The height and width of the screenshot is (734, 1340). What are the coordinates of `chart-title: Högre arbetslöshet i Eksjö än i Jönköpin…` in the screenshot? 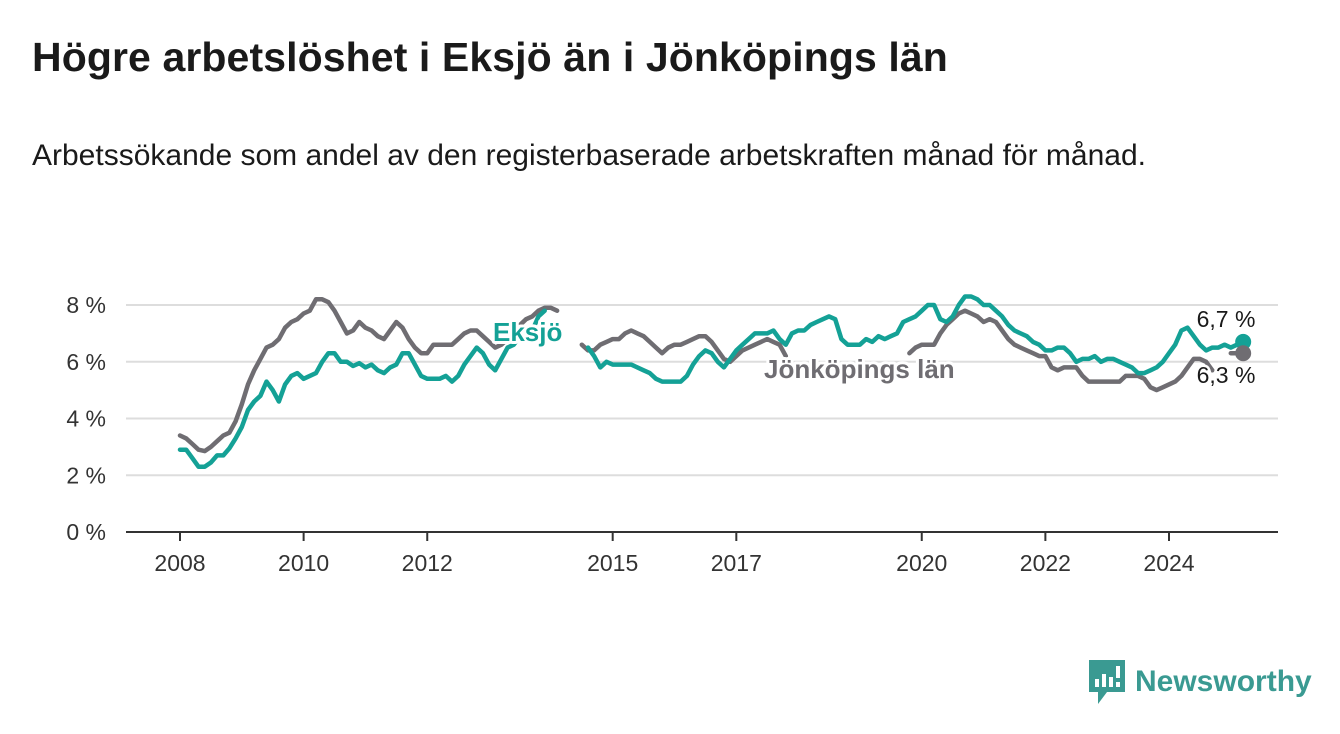 It's located at (490, 57).